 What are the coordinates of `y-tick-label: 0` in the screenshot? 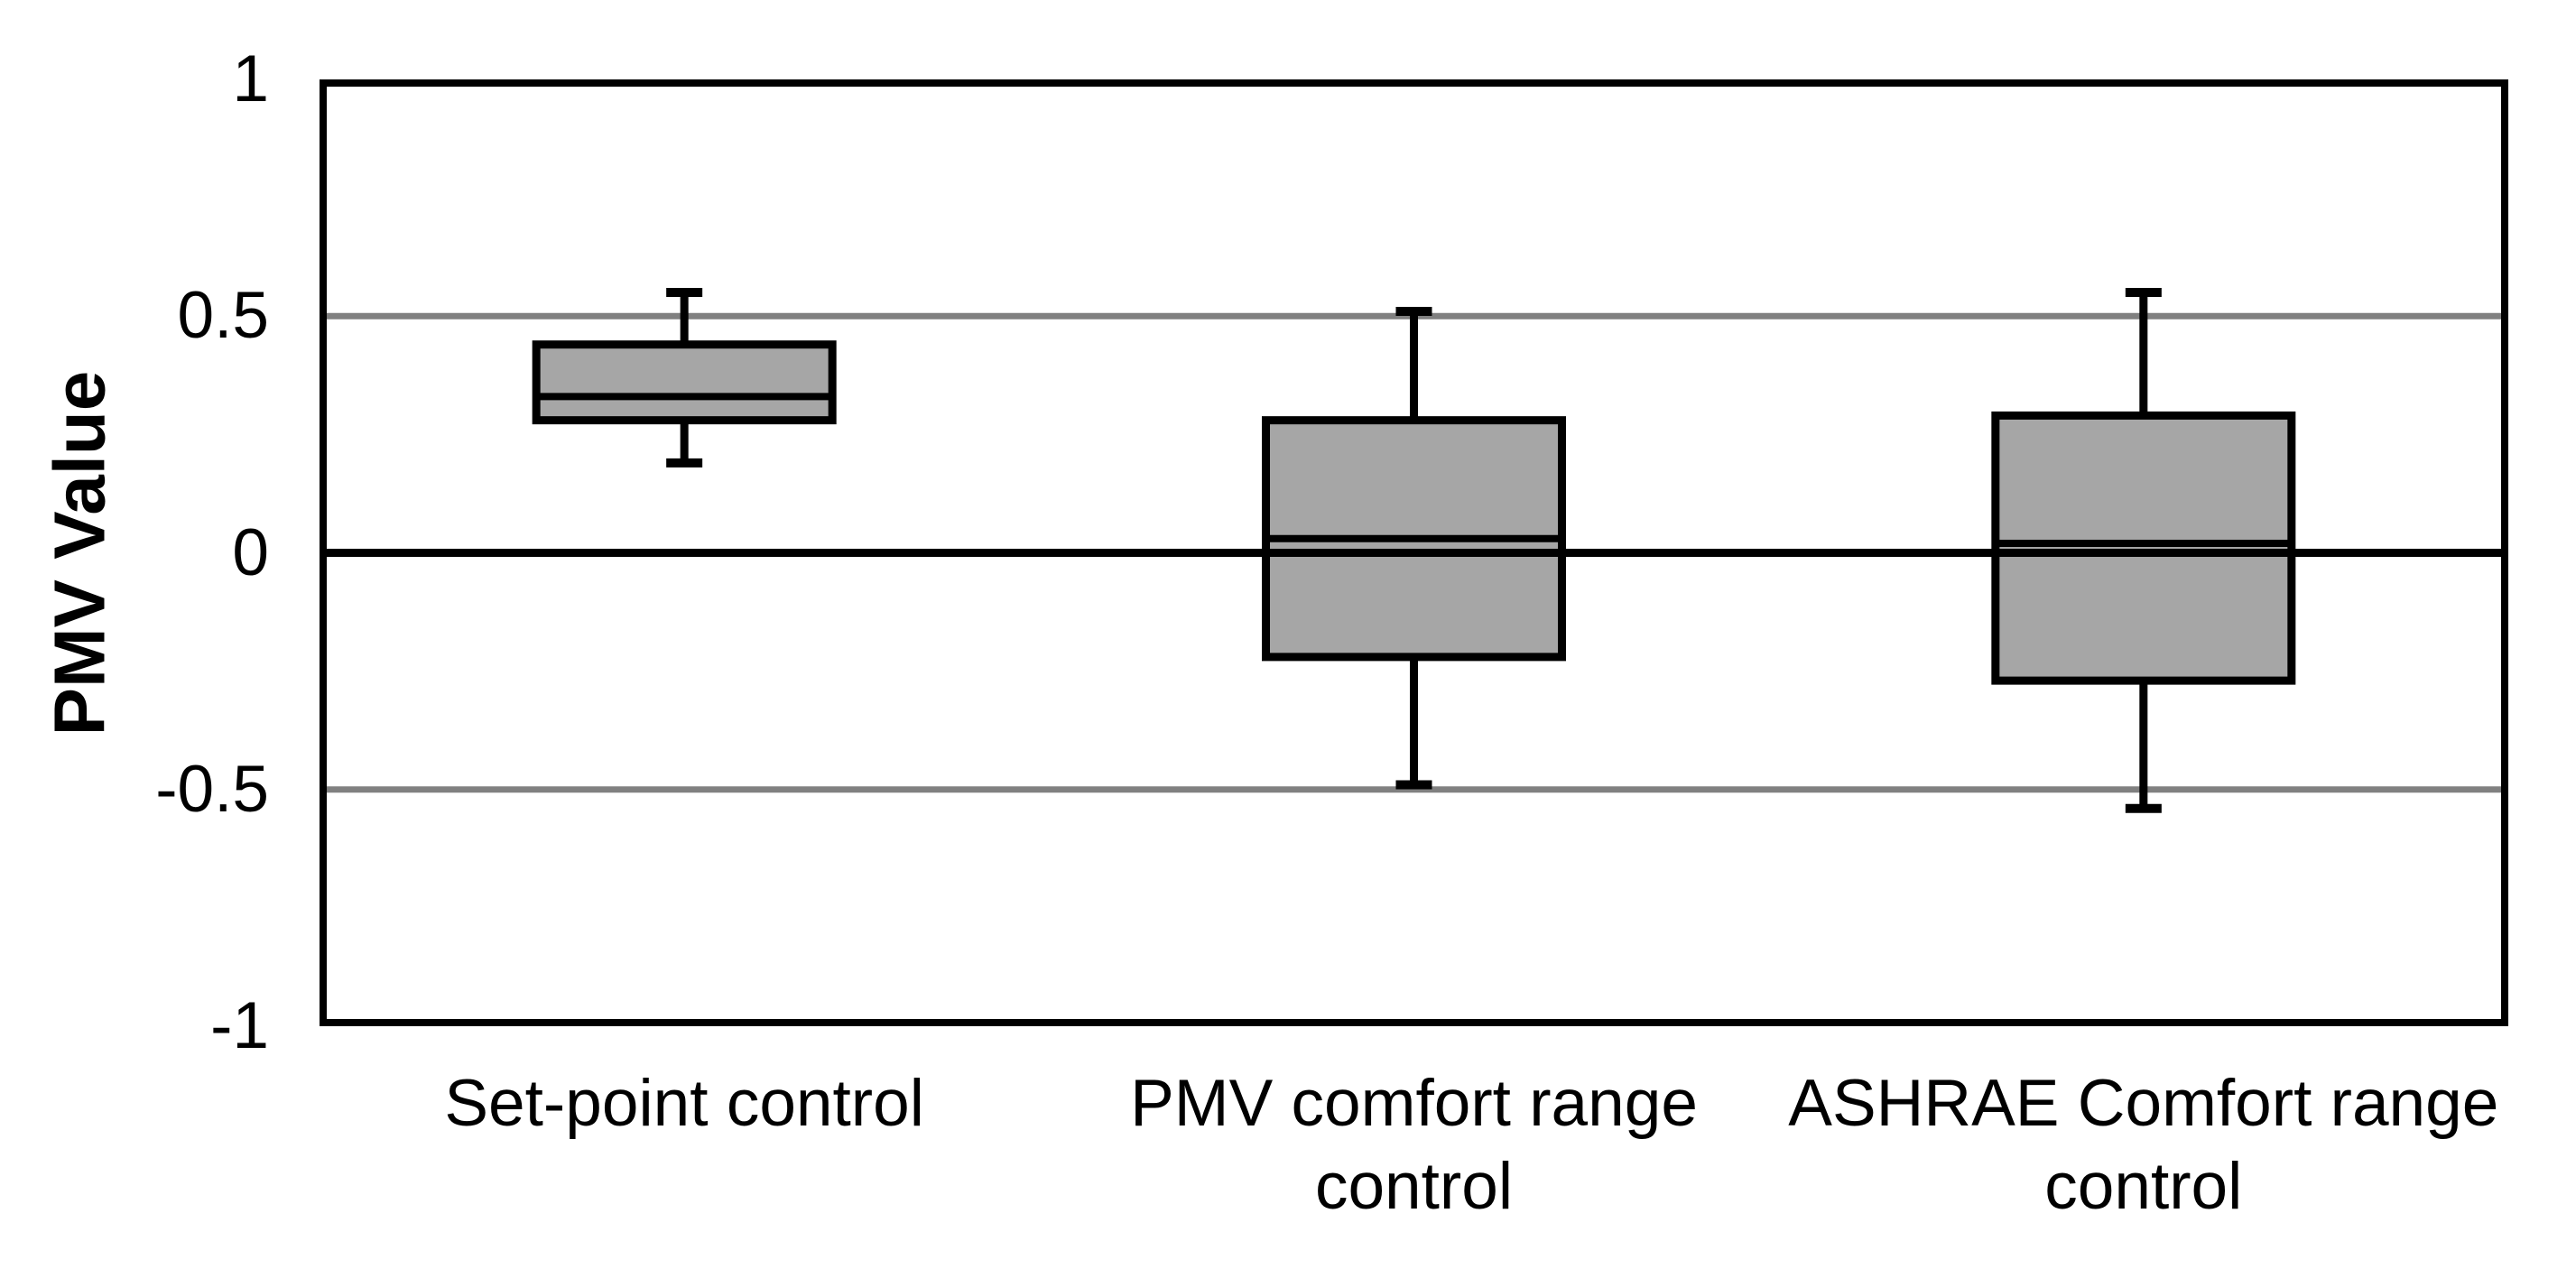 It's located at (250, 552).